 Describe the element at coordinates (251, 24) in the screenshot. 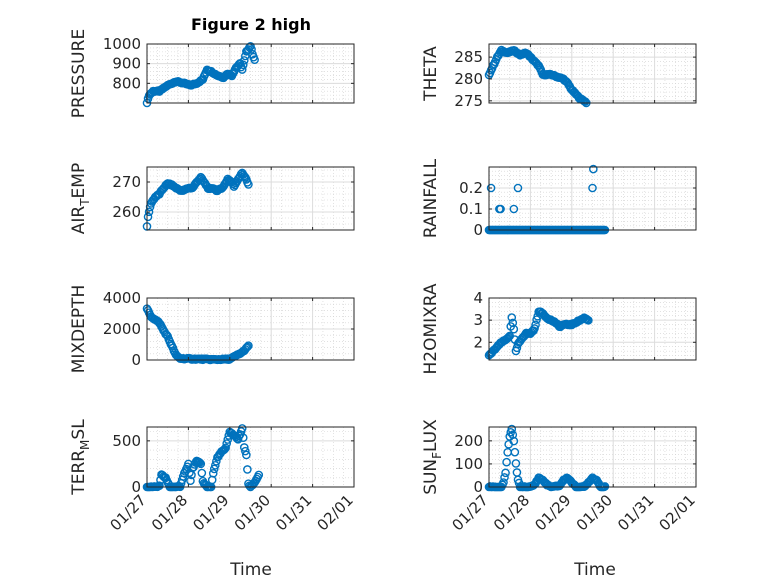

I see `figure-title: Figure 2 high` at that location.